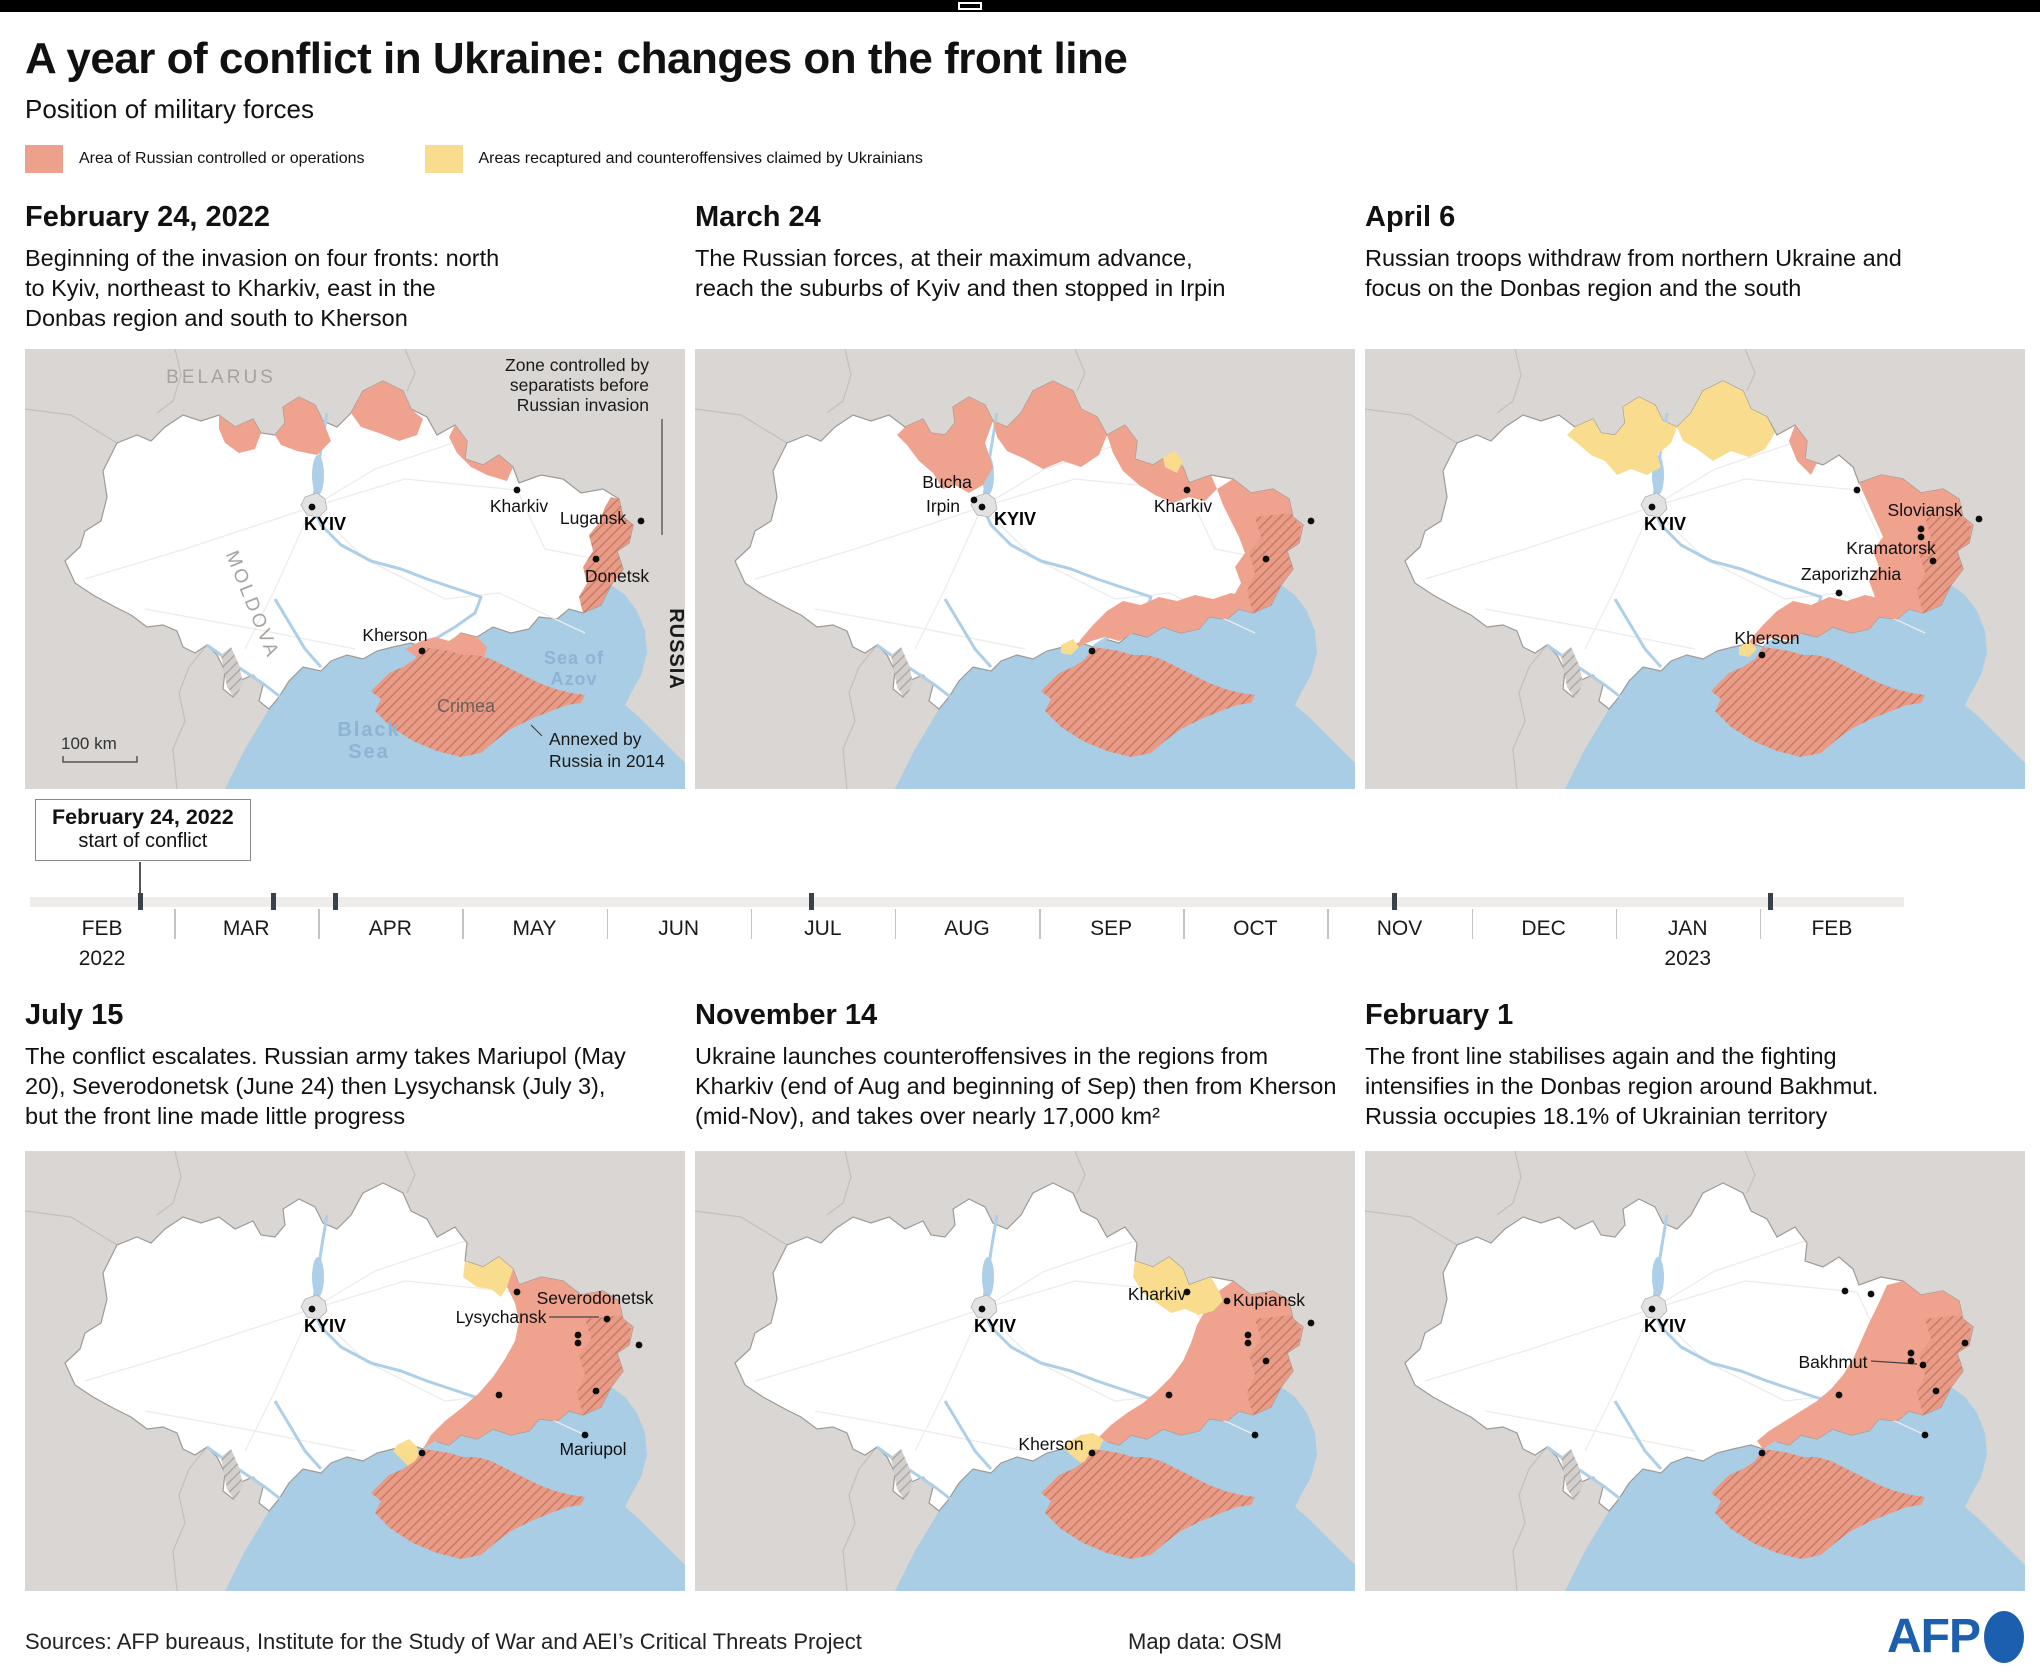 This screenshot has width=2040, height=1673. What do you see at coordinates (1543, 928) in the screenshot?
I see `timeline-month-label: DEC` at bounding box center [1543, 928].